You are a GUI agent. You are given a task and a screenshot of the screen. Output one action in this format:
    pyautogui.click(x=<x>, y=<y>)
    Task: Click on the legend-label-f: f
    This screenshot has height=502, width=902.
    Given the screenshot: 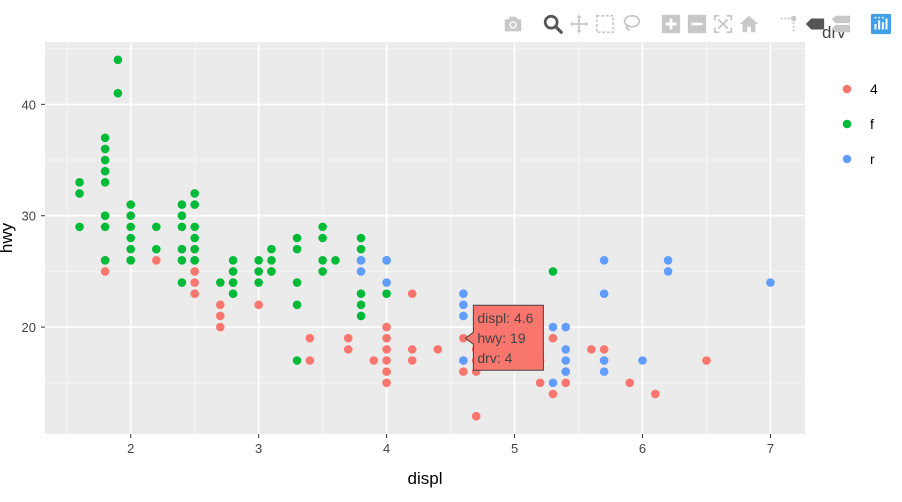 What is the action you would take?
    pyautogui.click(x=872, y=124)
    